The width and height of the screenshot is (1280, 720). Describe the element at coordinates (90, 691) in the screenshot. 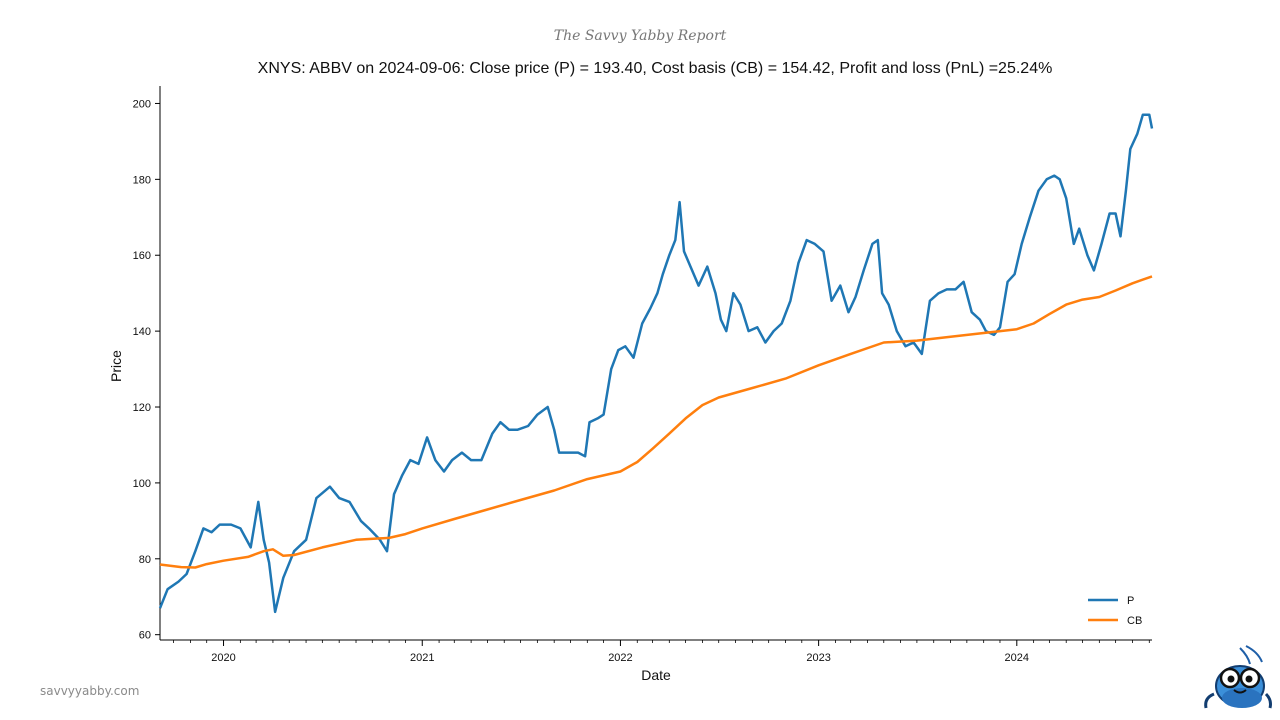

I see `footer-url: savvyyabby.com` at that location.